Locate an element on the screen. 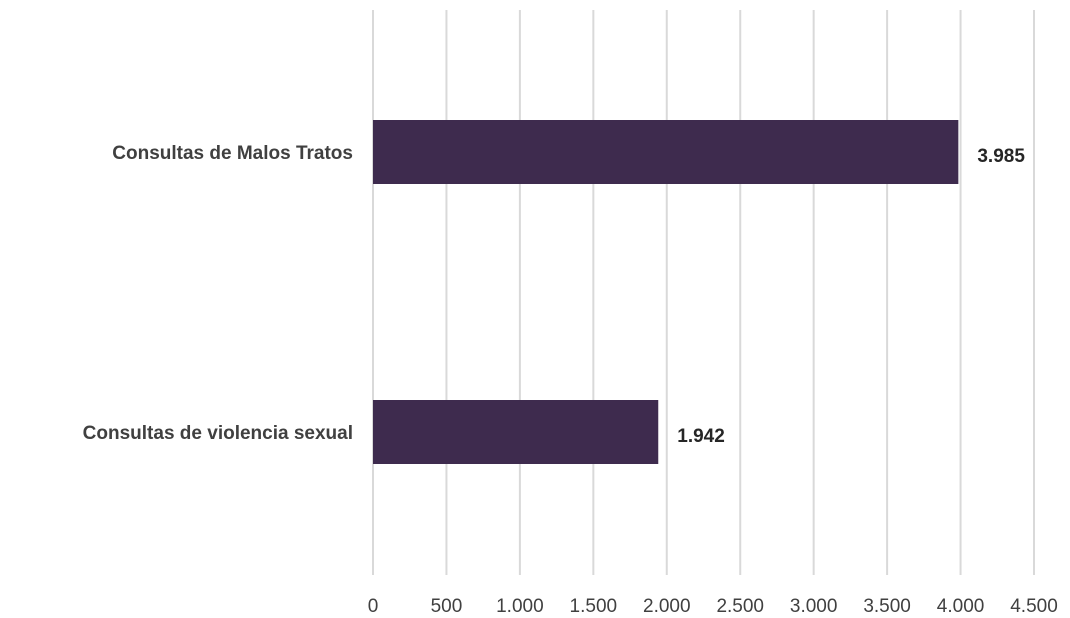 The width and height of the screenshot is (1070, 618). x-tick-label: 2.000 is located at coordinates (667, 606).